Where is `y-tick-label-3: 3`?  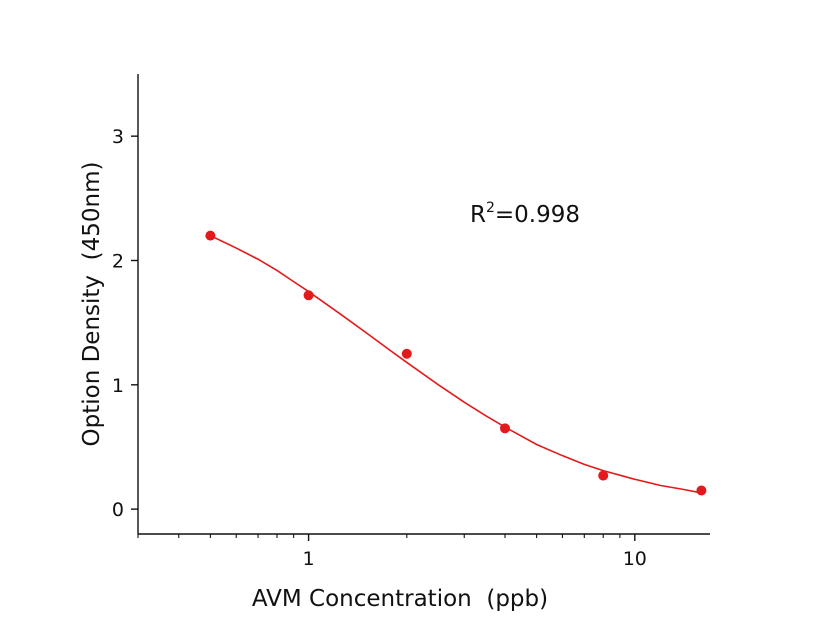 y-tick-label-3: 3 is located at coordinates (118, 137).